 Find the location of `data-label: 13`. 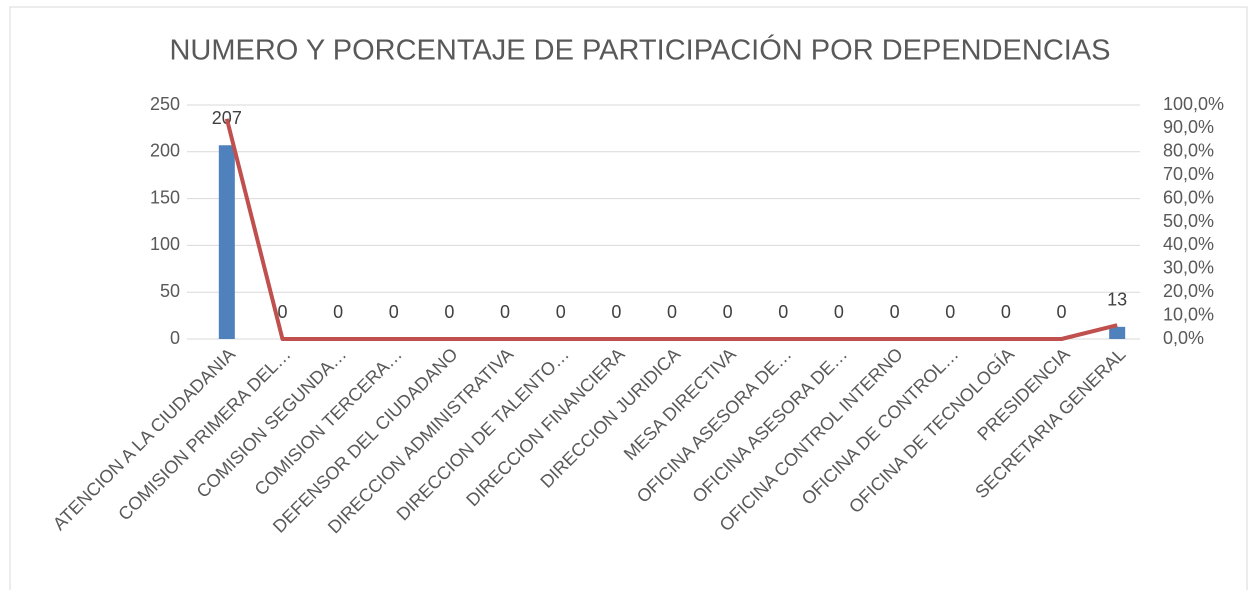

data-label: 13 is located at coordinates (1117, 300).